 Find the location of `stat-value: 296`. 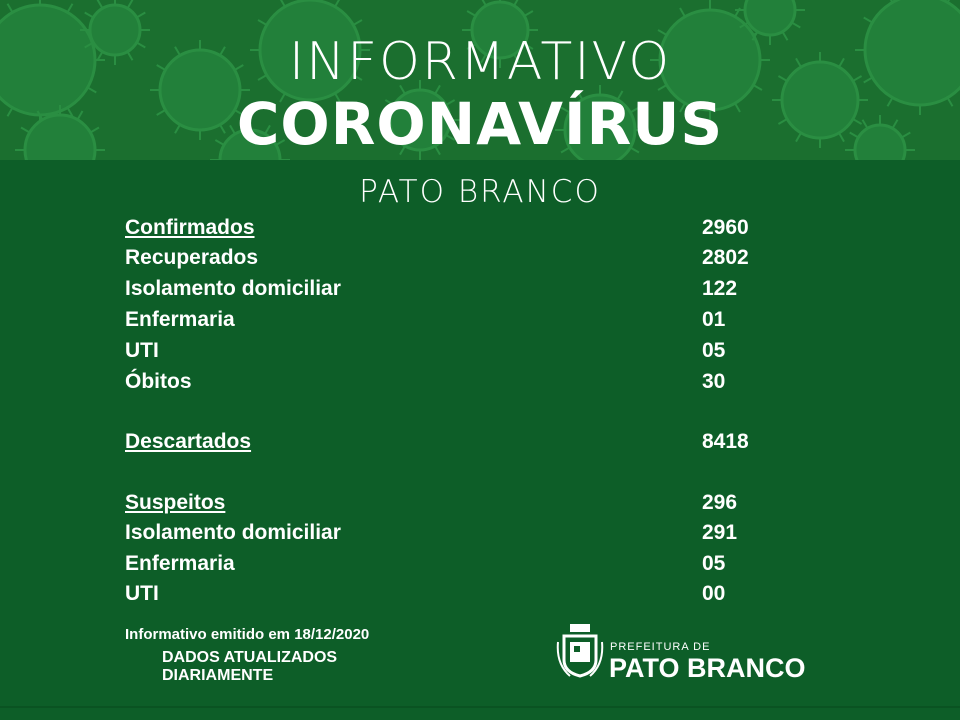

stat-value: 296 is located at coordinates (720, 502).